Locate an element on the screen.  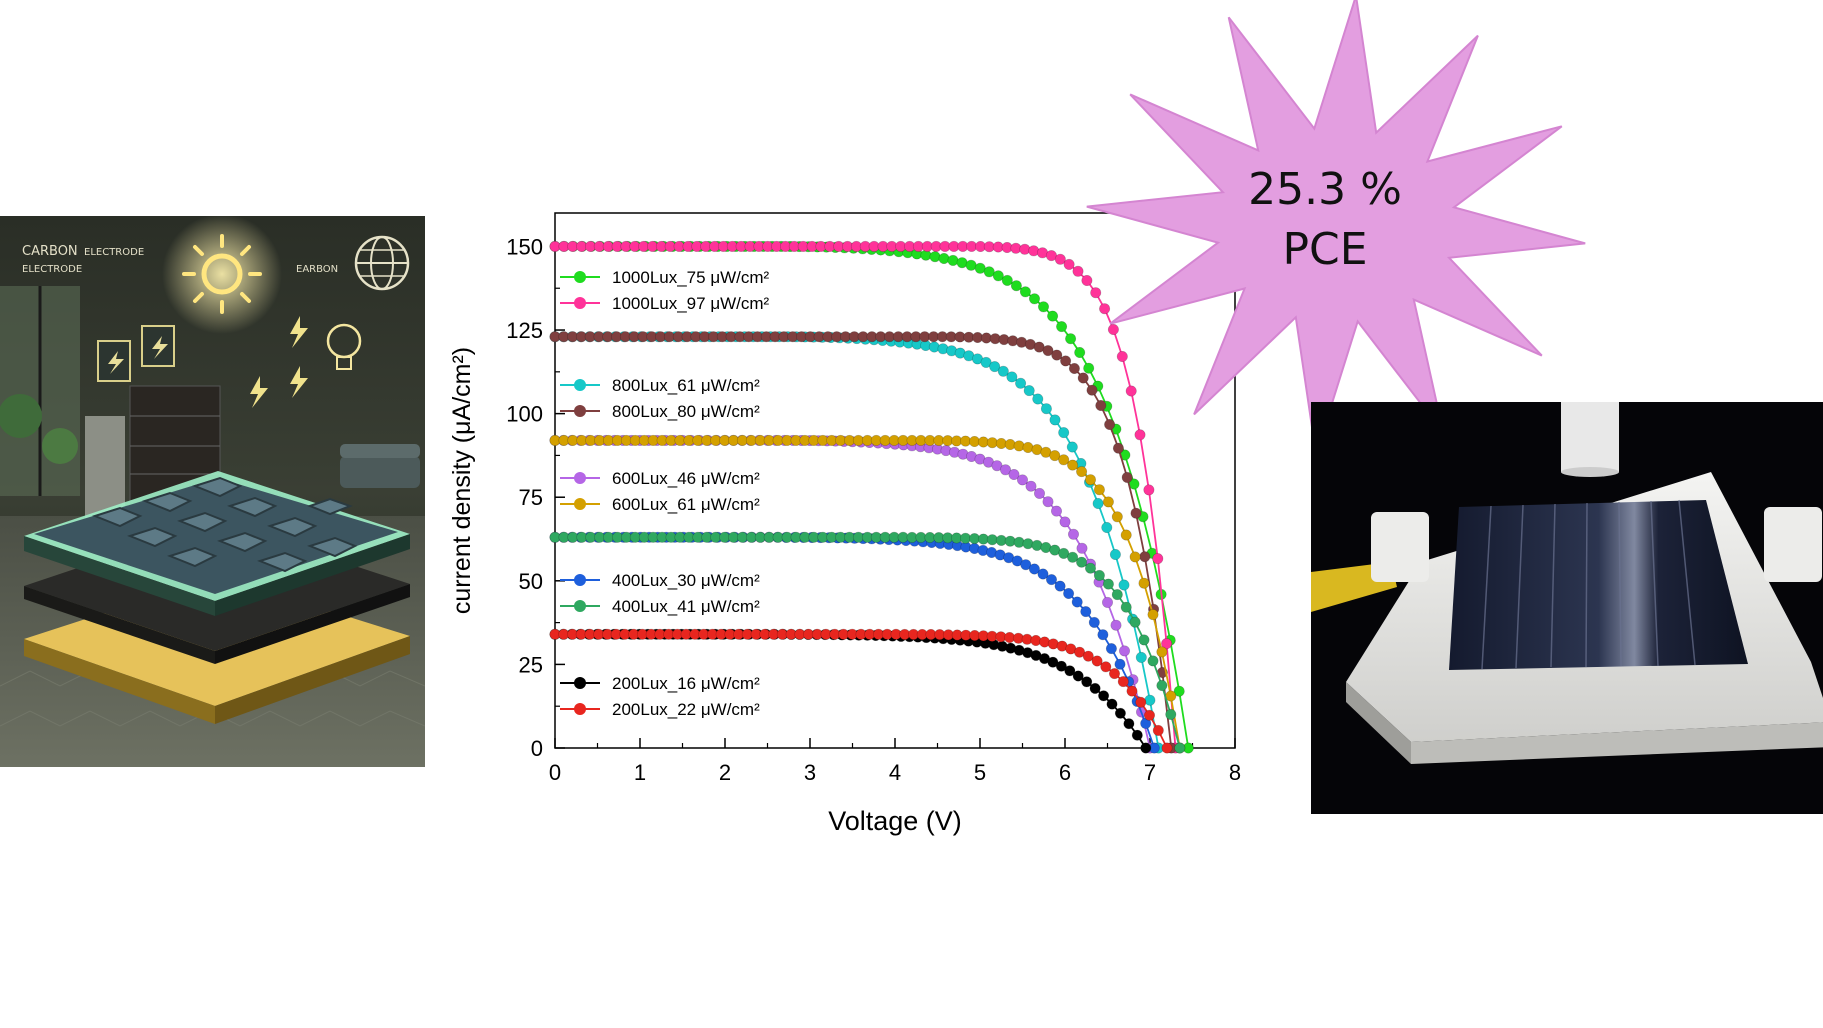
legend-label: 800Lux_61 μW/cm² is located at coordinates (686, 385).